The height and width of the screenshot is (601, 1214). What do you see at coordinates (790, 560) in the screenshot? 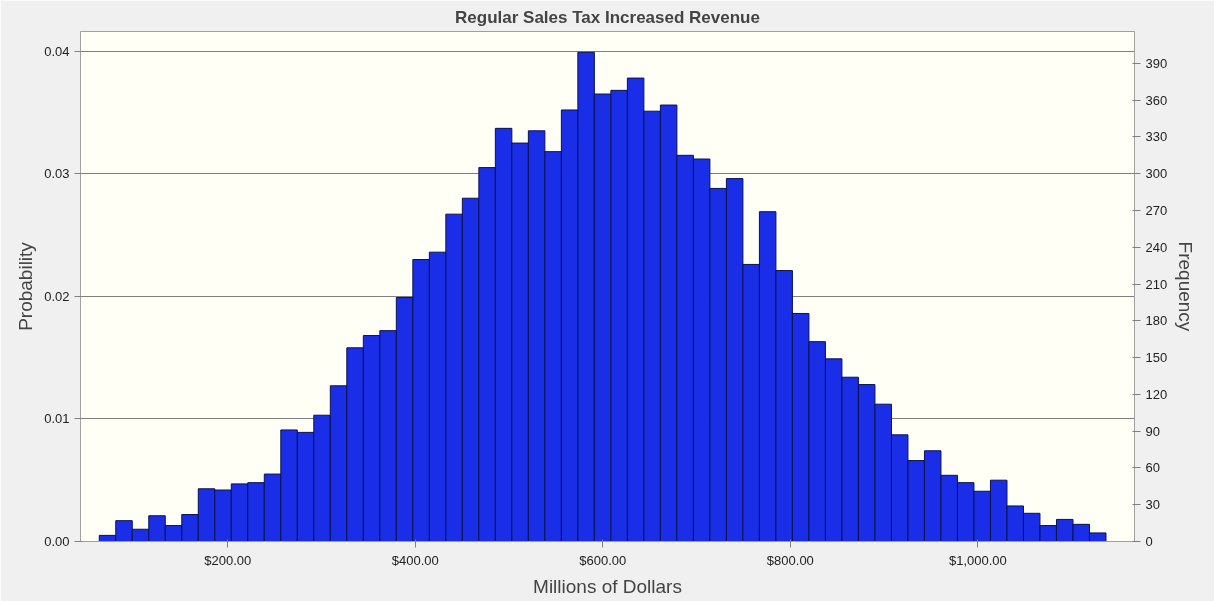
I see `x-tick-label: $800.00` at bounding box center [790, 560].